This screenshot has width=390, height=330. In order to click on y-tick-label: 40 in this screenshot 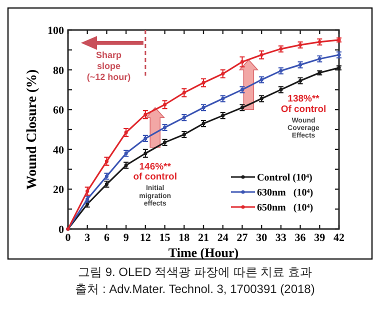, I will do `click(58, 150)`.